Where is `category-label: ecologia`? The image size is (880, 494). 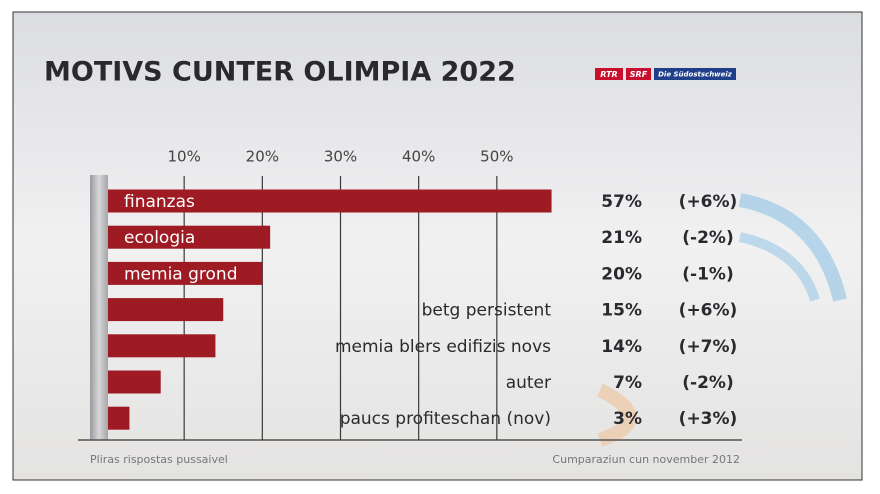 category-label: ecologia is located at coordinates (159, 238).